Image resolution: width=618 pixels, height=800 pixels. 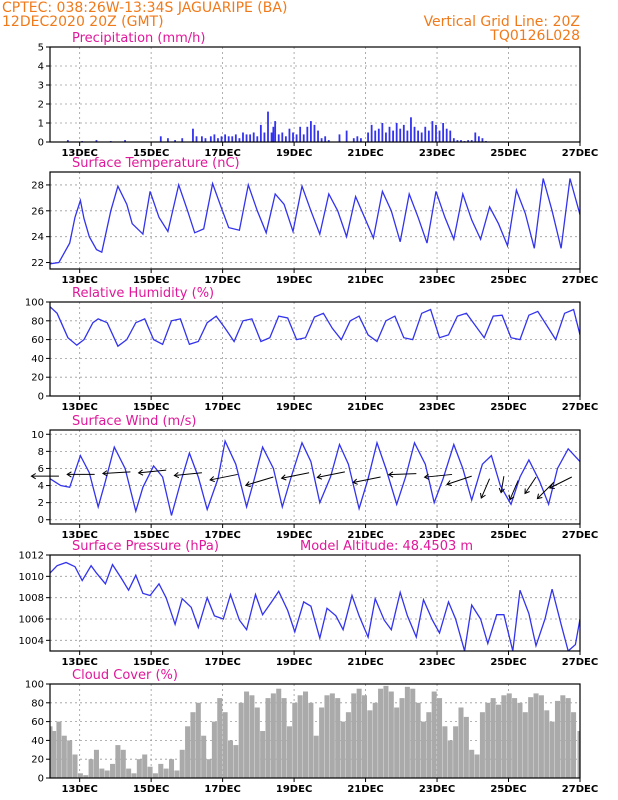 What do you see at coordinates (294, 153) in the screenshot?
I see `precip-xtick-label: 19DEC` at bounding box center [294, 153].